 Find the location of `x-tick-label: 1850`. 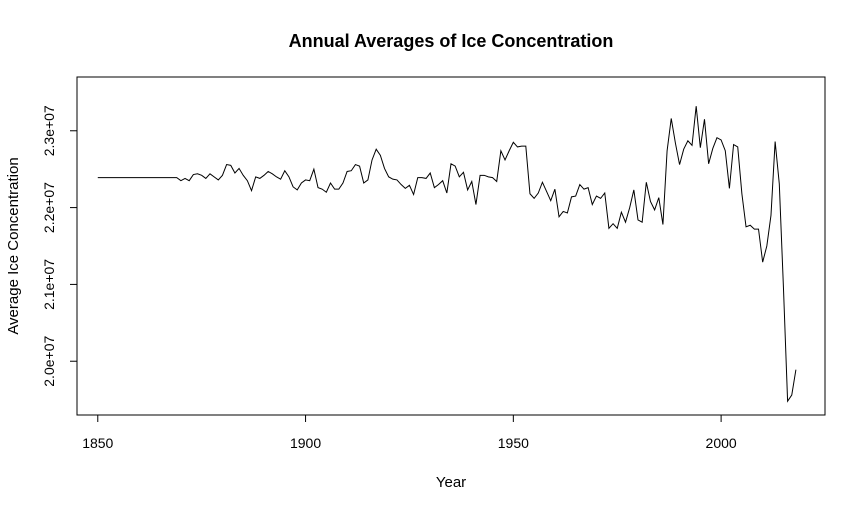

x-tick-label: 1850 is located at coordinates (97, 443).